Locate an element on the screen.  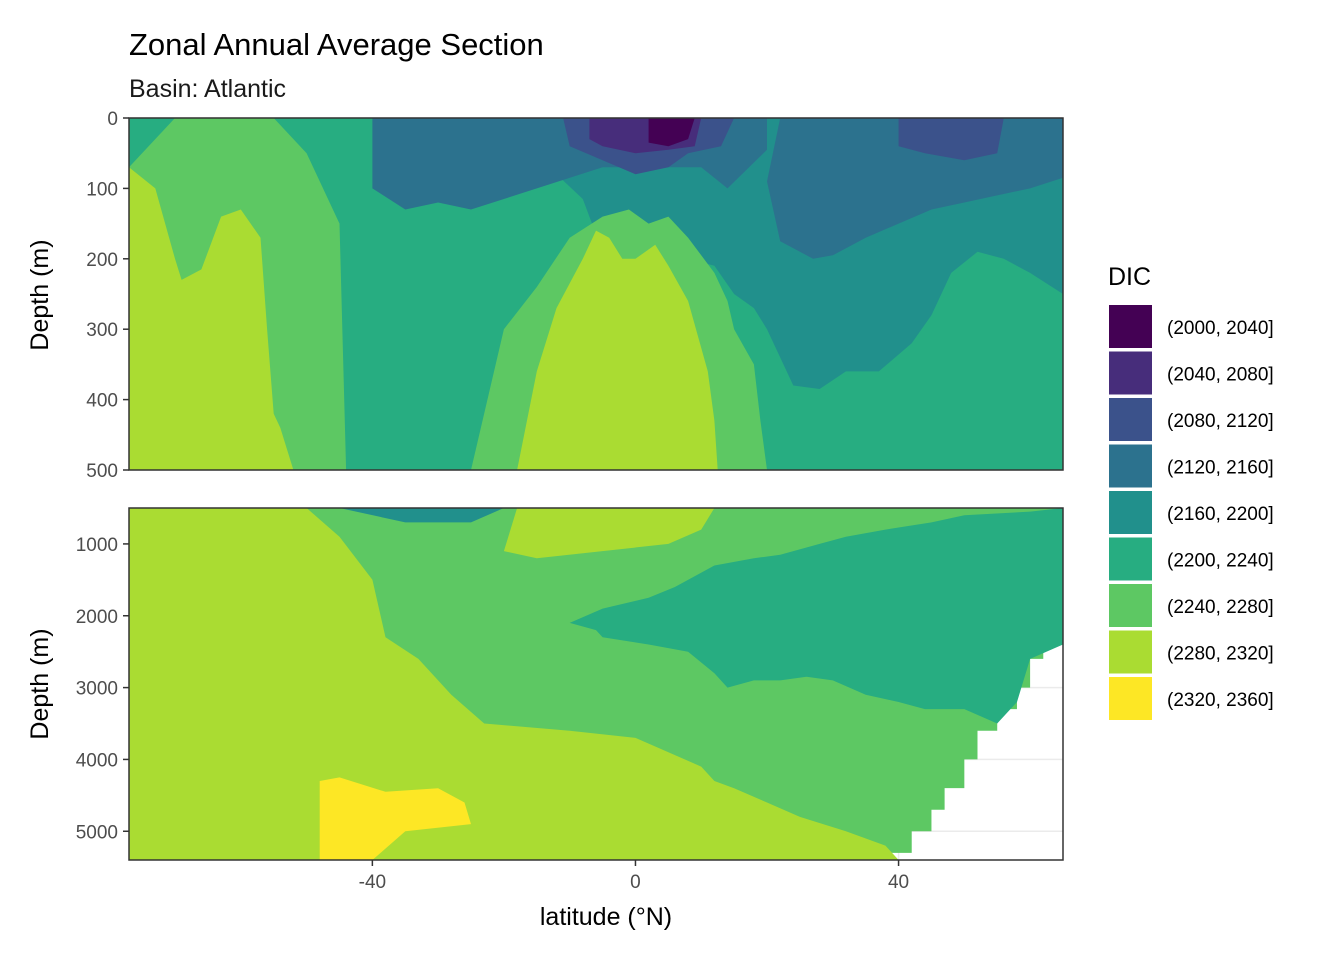
y-tick-label: 500 is located at coordinates (102, 471).